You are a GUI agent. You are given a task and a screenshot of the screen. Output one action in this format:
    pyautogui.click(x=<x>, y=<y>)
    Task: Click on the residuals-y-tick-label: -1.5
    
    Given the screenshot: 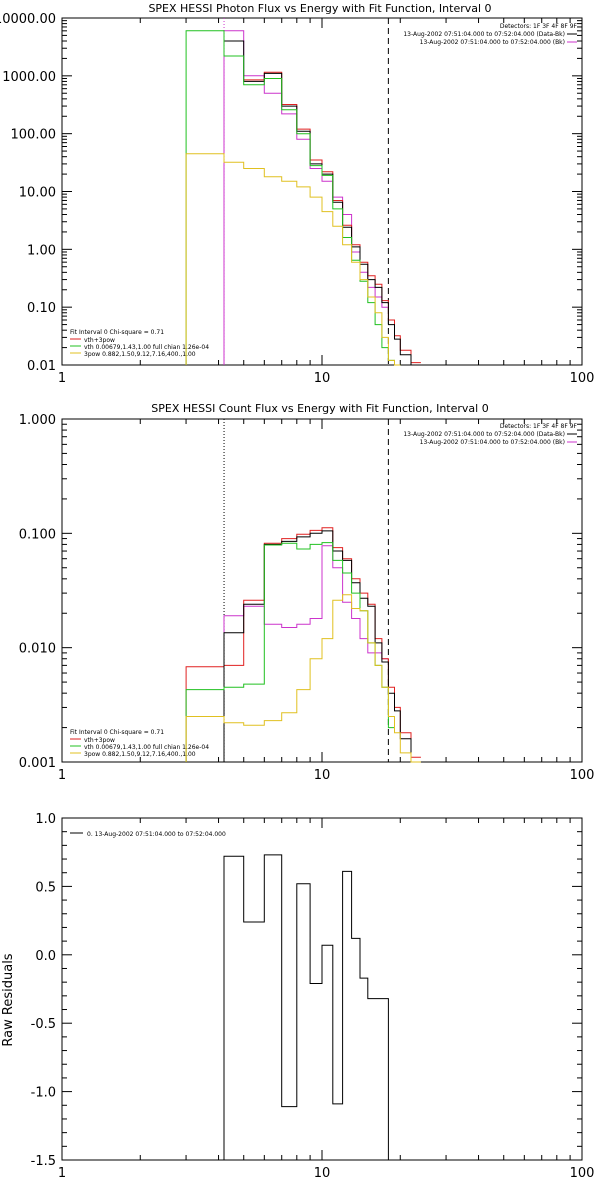 What is the action you would take?
    pyautogui.click(x=43, y=1161)
    